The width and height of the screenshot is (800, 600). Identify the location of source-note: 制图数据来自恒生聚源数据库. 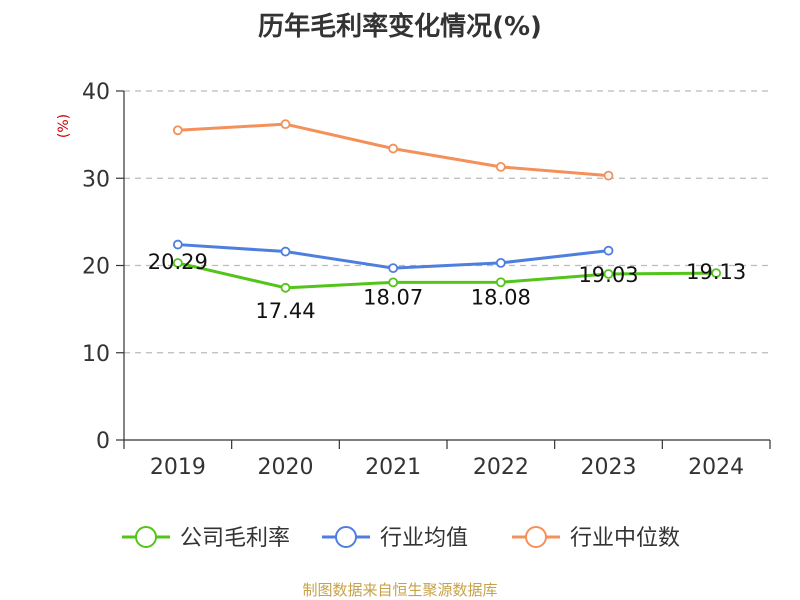
(399, 590).